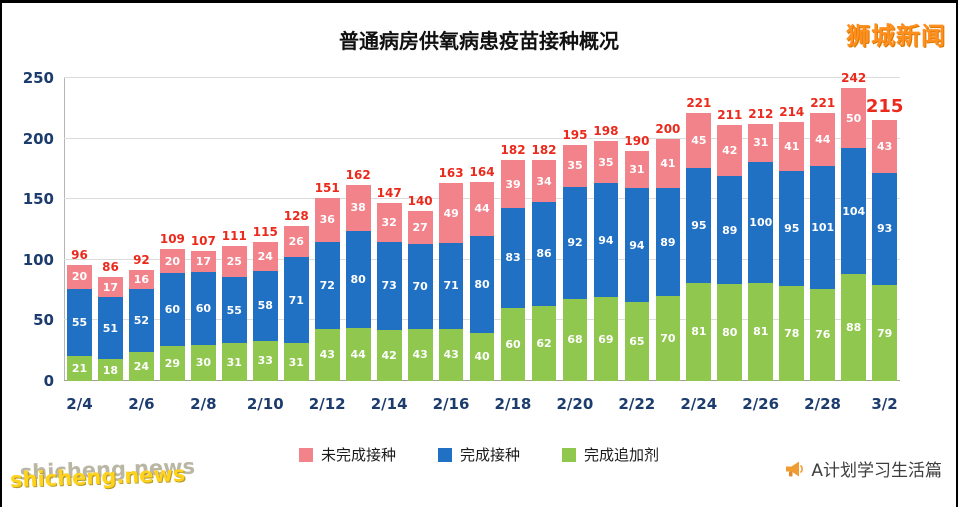 This screenshot has height=507, width=958. I want to click on bar-stack: 31 94 65, so click(637, 265).